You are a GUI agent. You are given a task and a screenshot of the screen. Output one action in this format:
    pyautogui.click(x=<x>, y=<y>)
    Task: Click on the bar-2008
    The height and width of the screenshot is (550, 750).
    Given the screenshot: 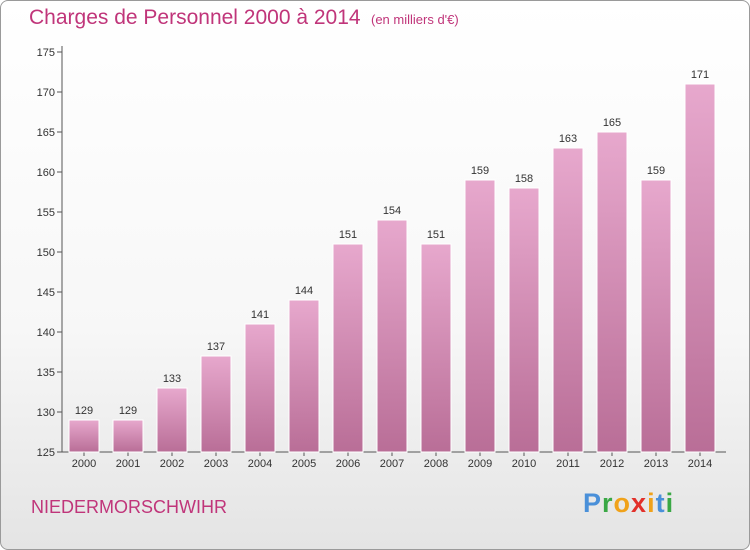 What is the action you would take?
    pyautogui.click(x=436, y=348)
    